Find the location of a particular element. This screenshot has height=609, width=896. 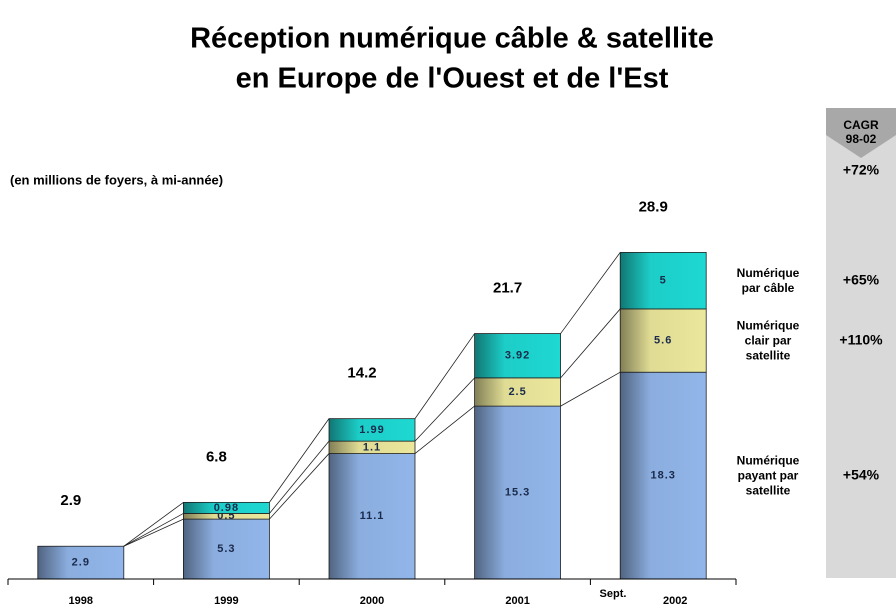

total-label: 21.7 is located at coordinates (507, 288).